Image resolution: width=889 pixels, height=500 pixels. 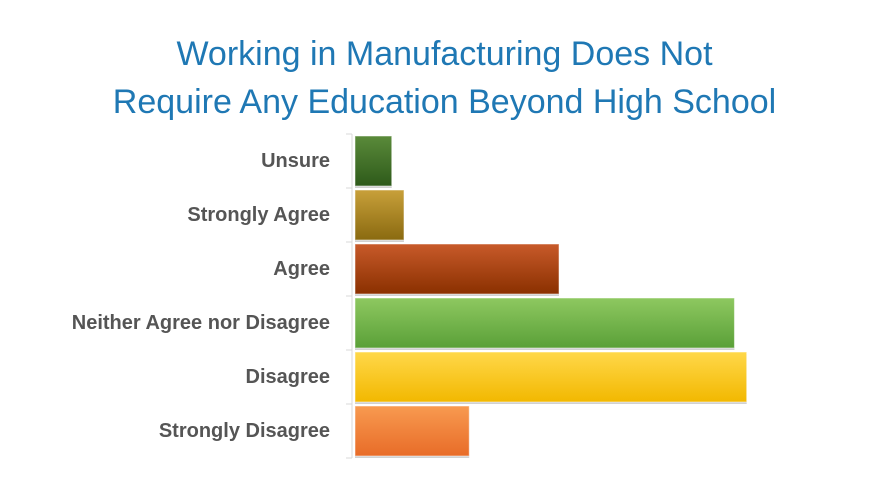 What do you see at coordinates (295, 161) in the screenshot?
I see `category-label: Unsure` at bounding box center [295, 161].